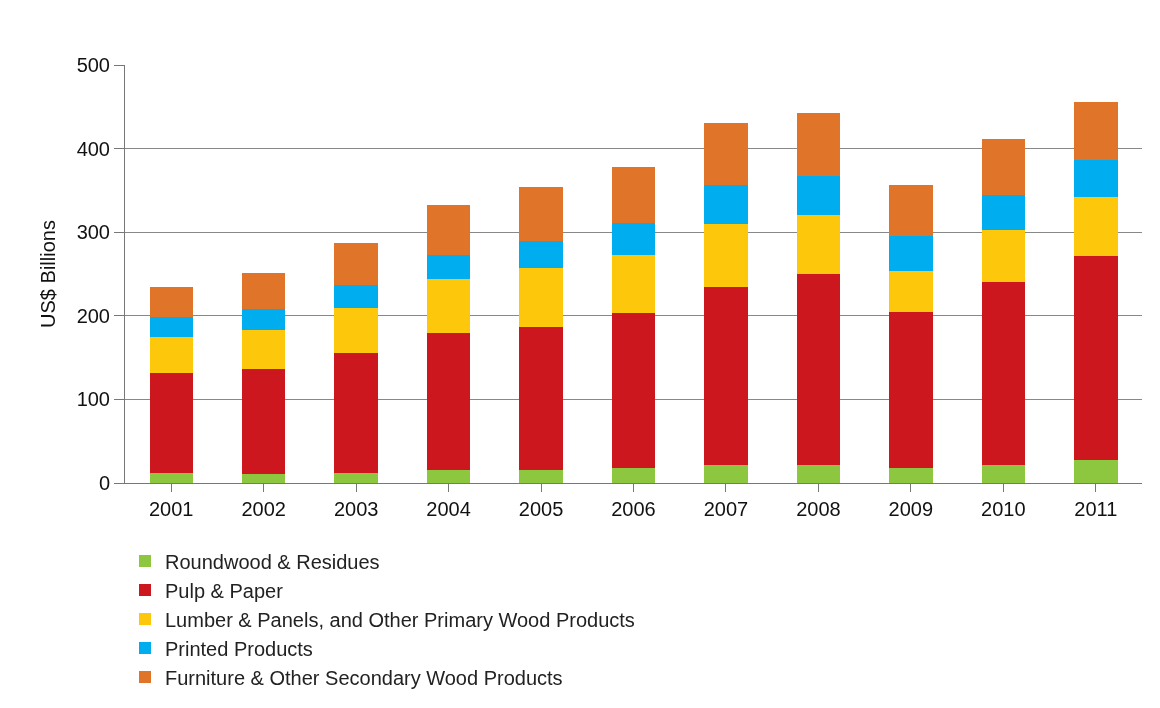  I want to click on y-tick-label: 0, so click(104, 483).